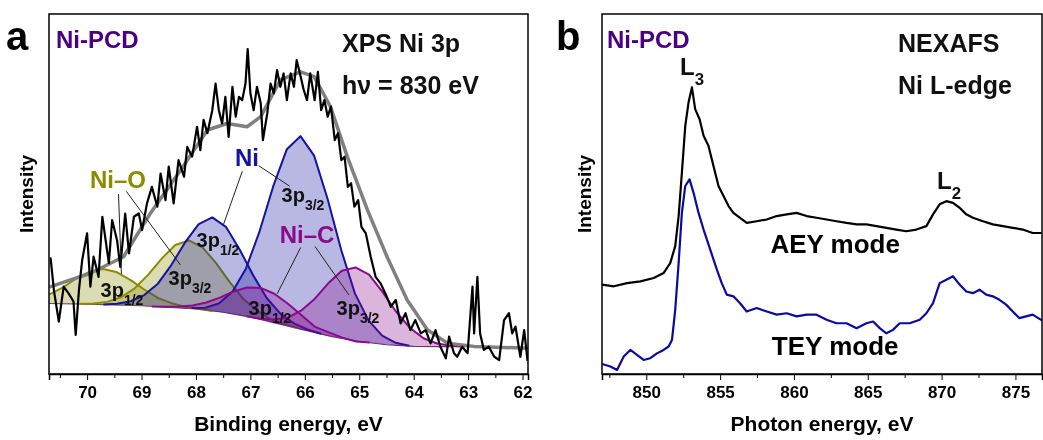  I want to click on x-axis-title: Photon energy, eV, so click(822, 423).